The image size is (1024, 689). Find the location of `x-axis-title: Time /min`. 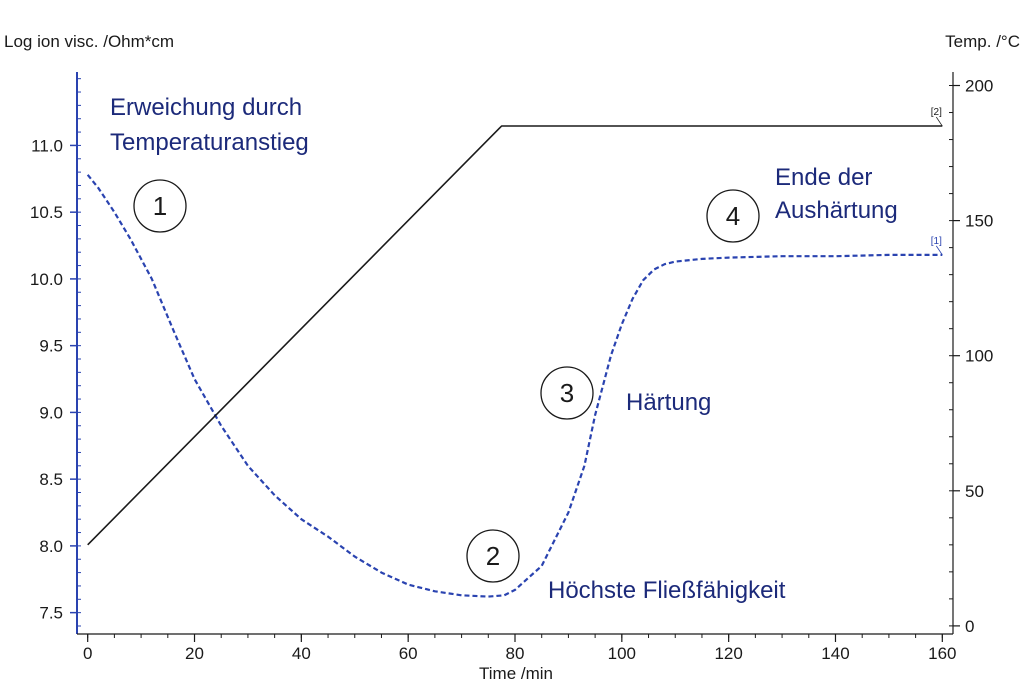

x-axis-title: Time /min is located at coordinates (516, 673).